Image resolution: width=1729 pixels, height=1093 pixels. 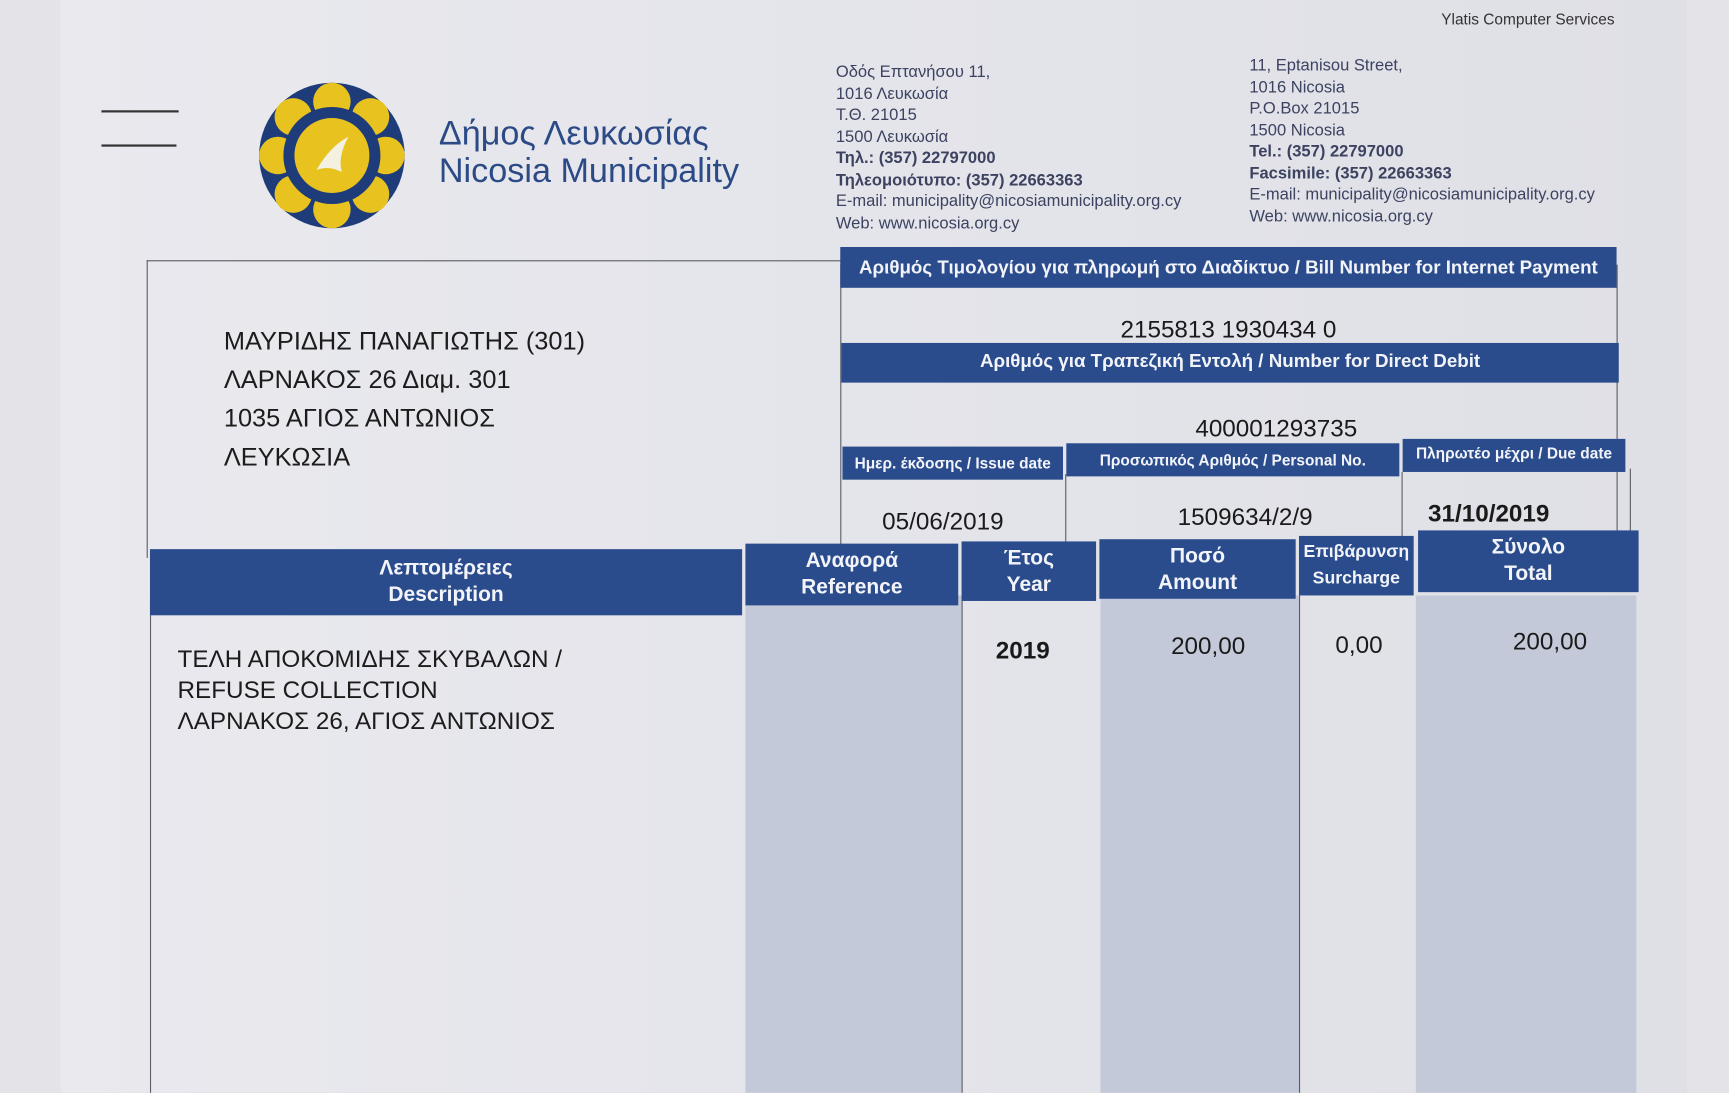 What do you see at coordinates (589, 170) in the screenshot?
I see `org-name-english: Nicosia Municipality` at bounding box center [589, 170].